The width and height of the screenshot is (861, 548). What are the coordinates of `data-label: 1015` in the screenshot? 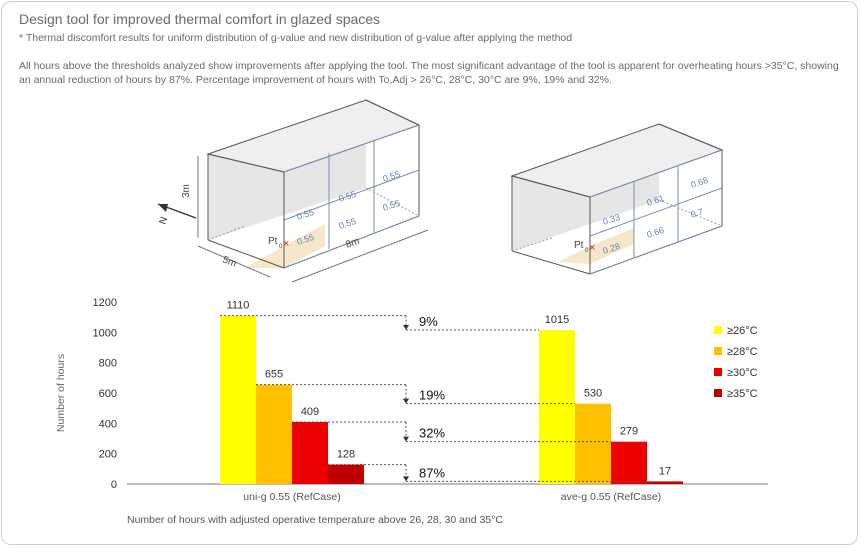 It's located at (557, 320).